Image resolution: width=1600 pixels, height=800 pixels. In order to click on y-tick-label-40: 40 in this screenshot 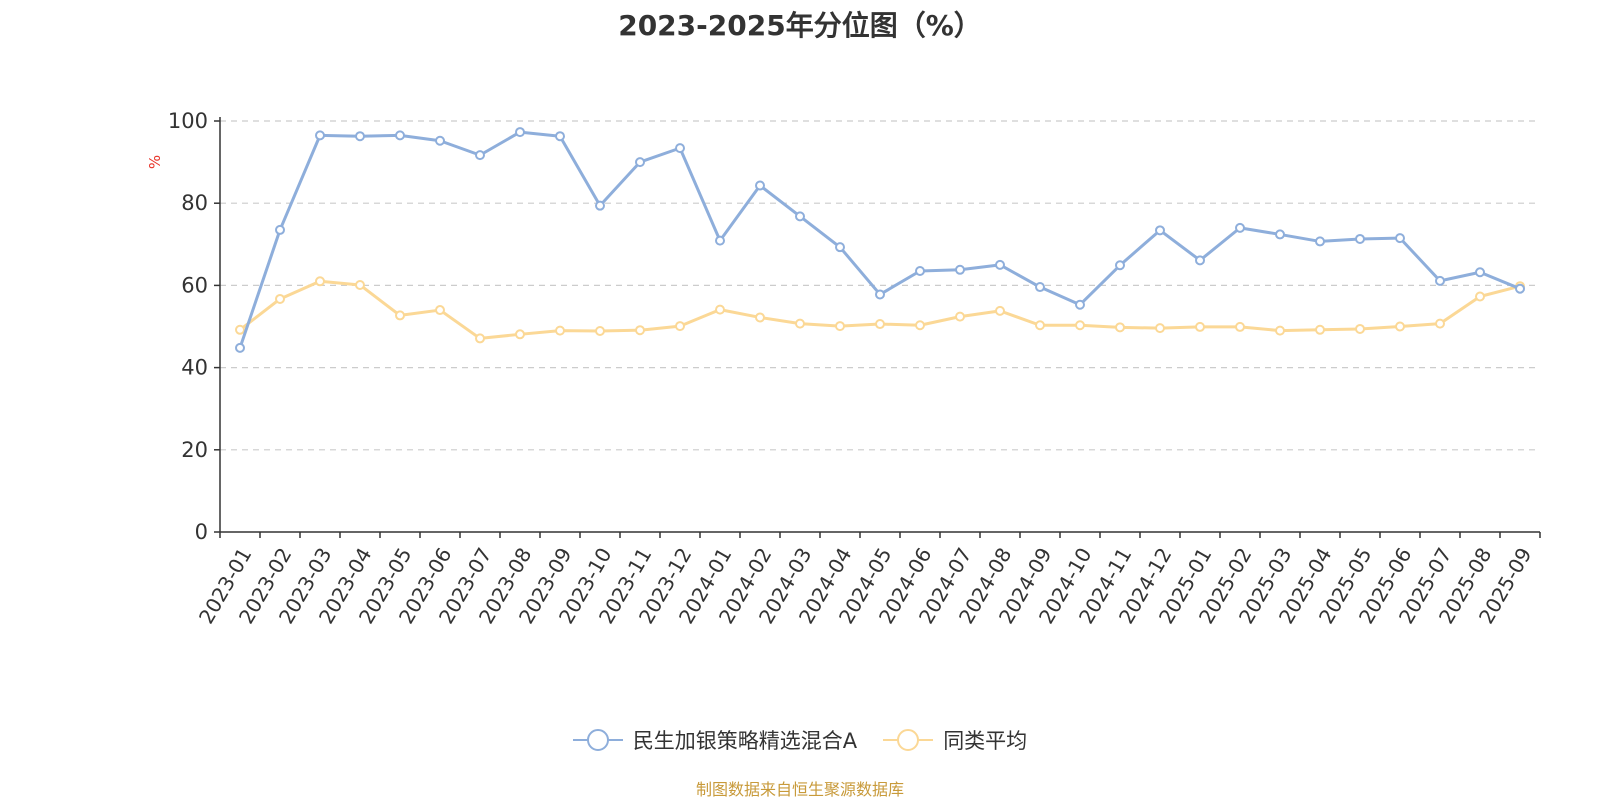, I will do `click(194, 368)`.